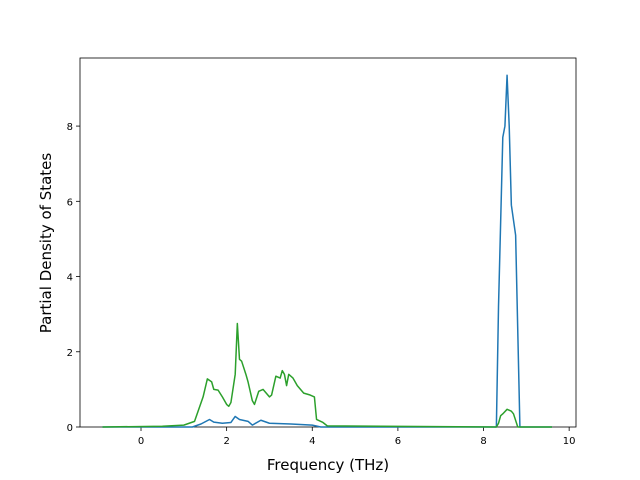 Image resolution: width=640 pixels, height=480 pixels. Describe the element at coordinates (328, 465) in the screenshot. I see `x-axis-label: Frequency (THz)` at that location.